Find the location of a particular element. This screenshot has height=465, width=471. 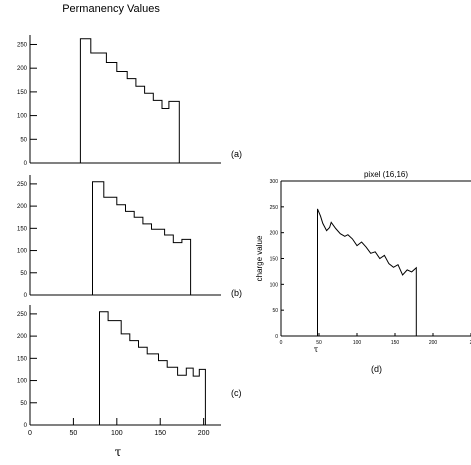

panel-label: (b) is located at coordinates (236, 293).